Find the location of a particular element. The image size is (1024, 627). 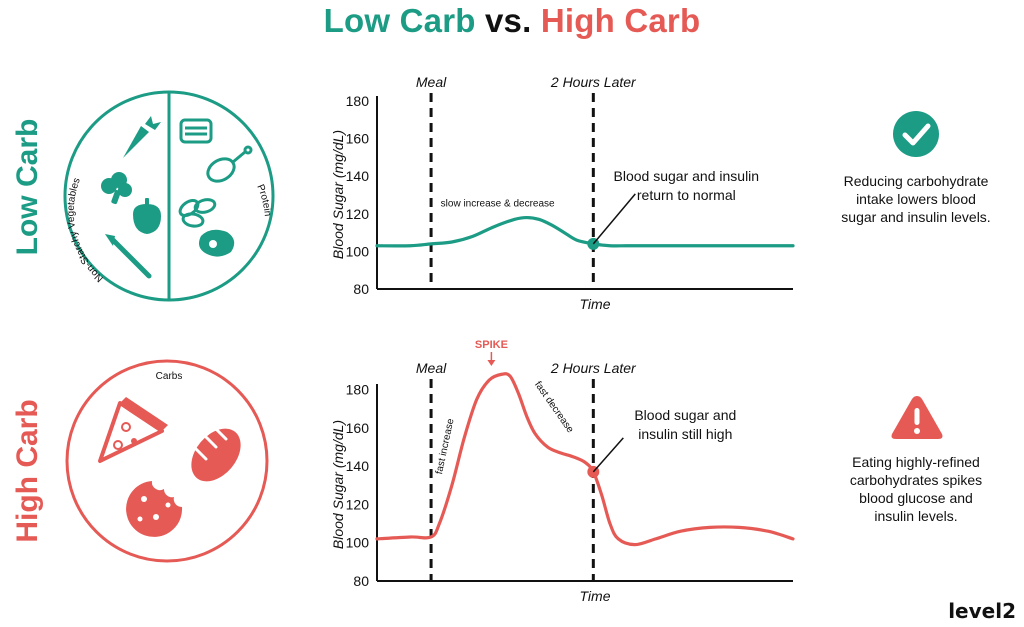

row-label-high-carb: High Carb is located at coordinates (27, 471).